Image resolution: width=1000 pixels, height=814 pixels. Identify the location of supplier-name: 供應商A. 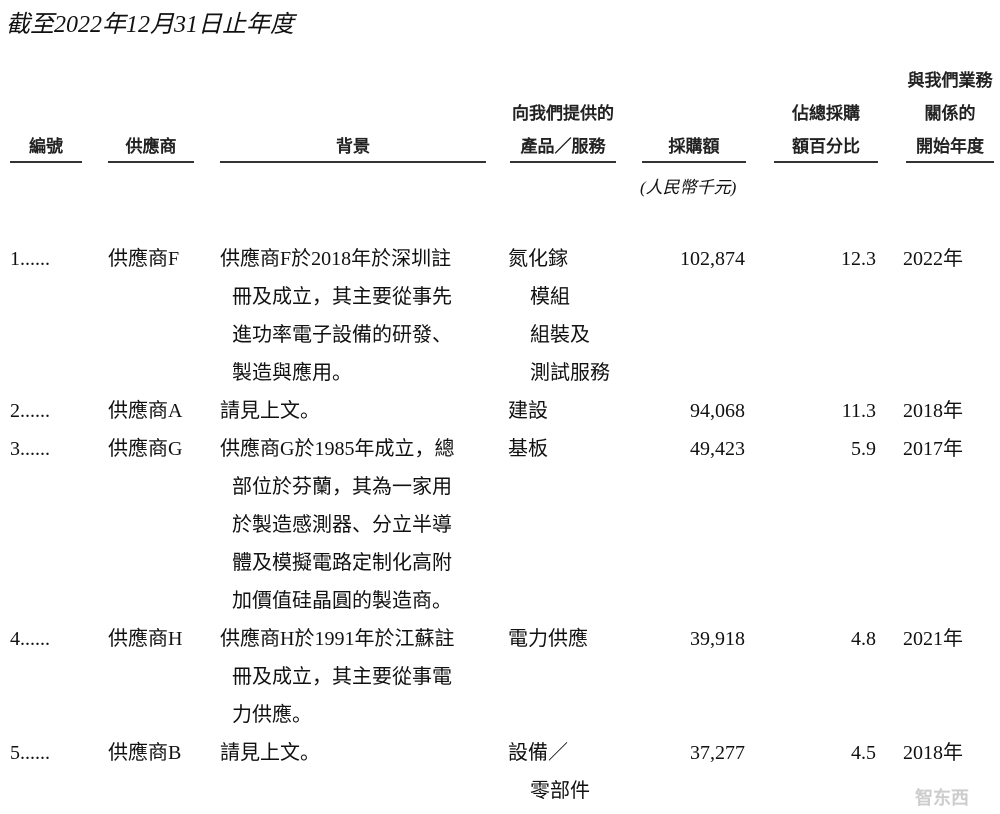
(145, 411).